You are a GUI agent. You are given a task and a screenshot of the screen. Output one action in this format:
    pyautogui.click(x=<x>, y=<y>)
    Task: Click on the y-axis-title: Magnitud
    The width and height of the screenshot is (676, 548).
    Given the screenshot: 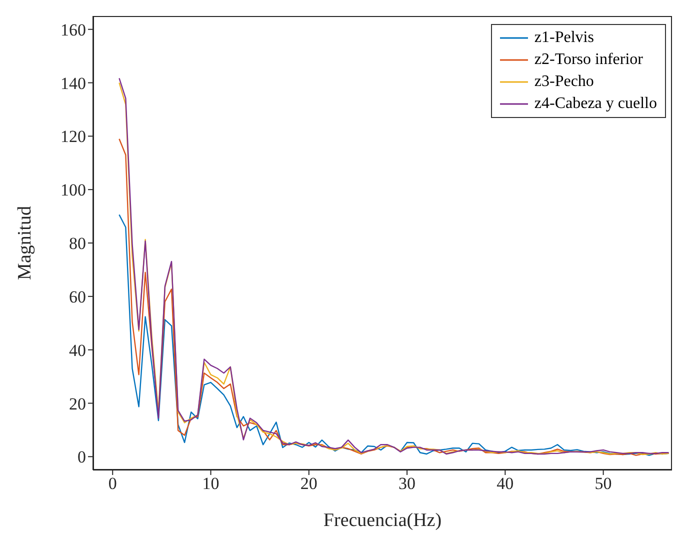 What is the action you would take?
    pyautogui.click(x=25, y=243)
    